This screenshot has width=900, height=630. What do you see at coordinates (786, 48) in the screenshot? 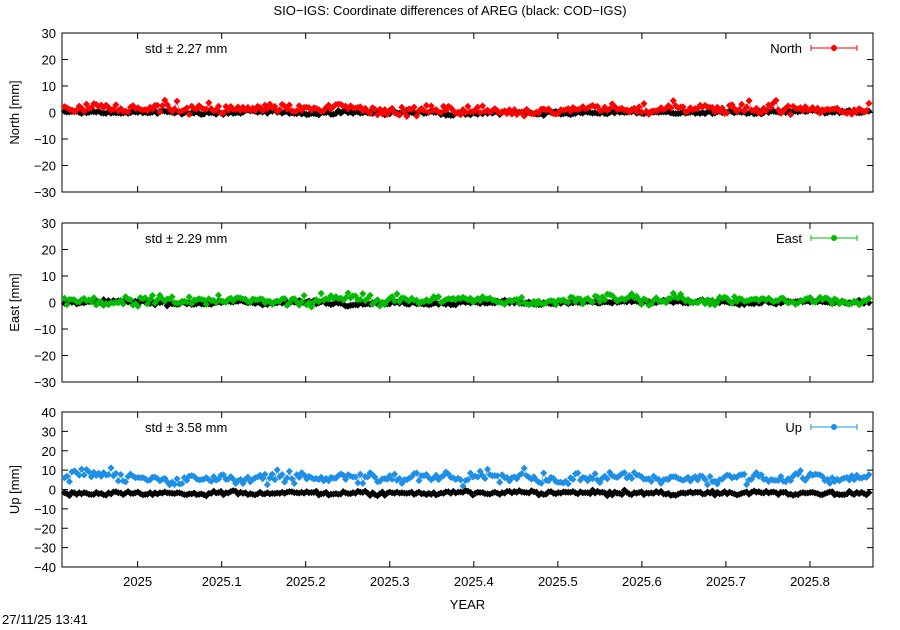
I see `legend-label: North` at bounding box center [786, 48].